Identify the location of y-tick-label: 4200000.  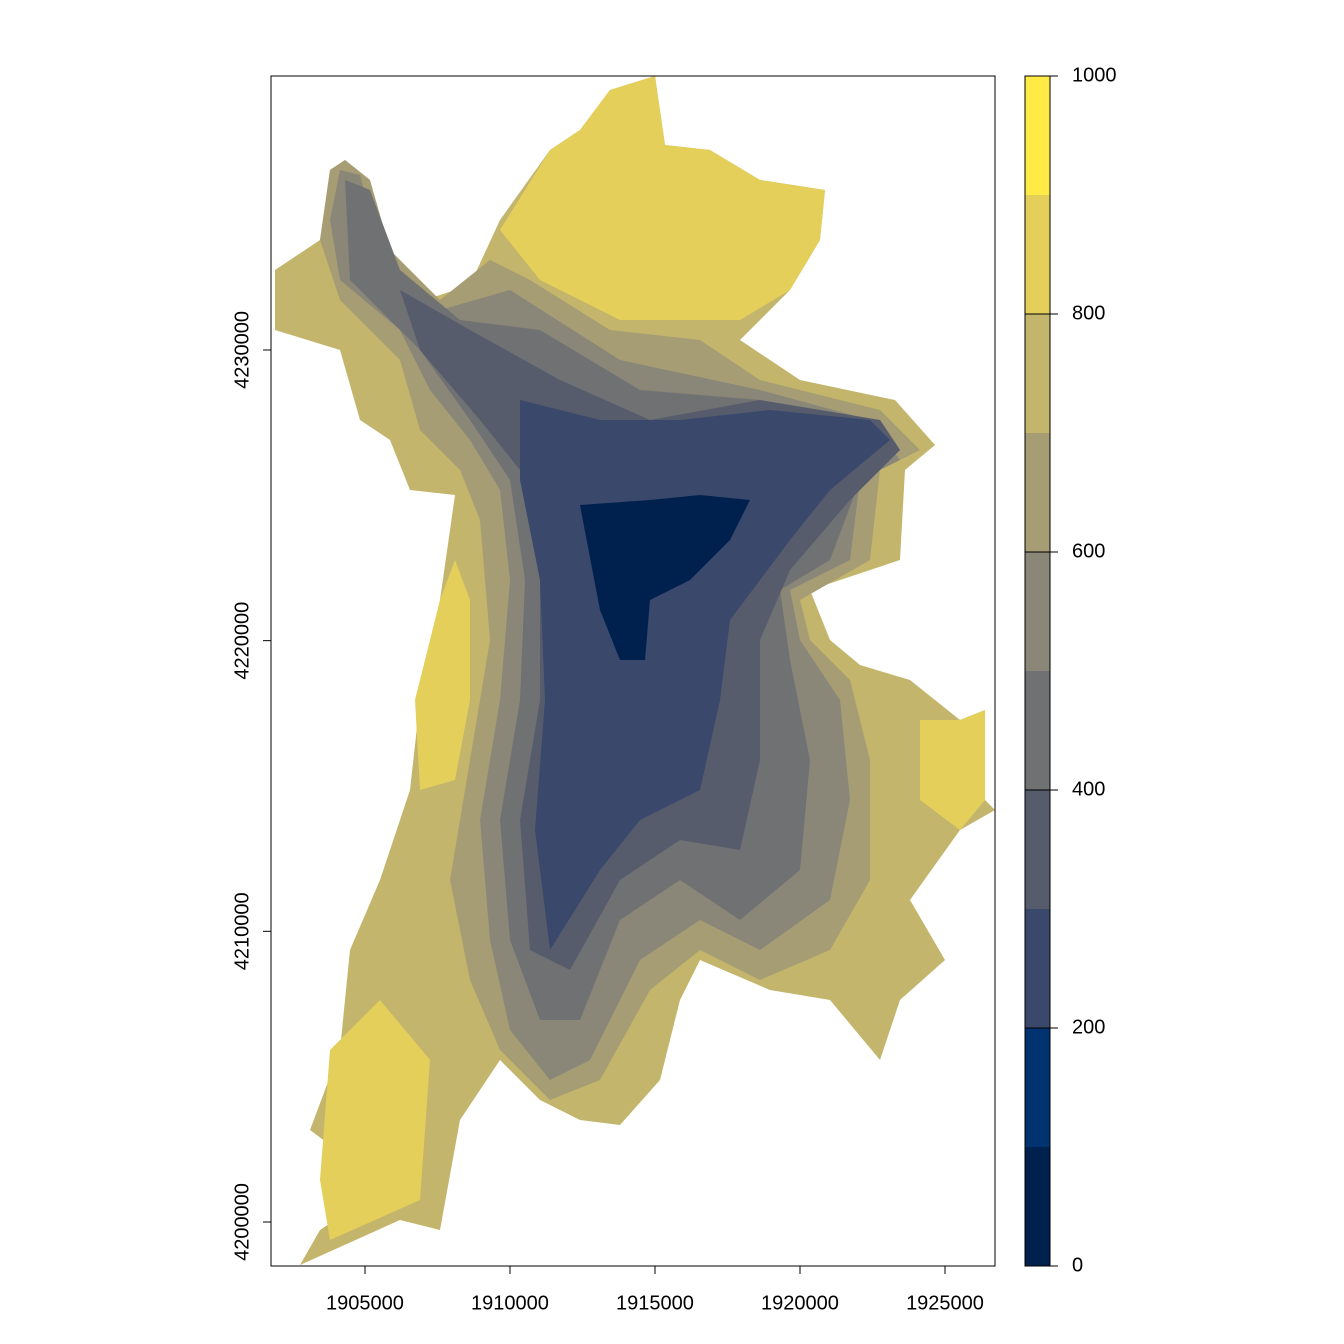
(242, 1222).